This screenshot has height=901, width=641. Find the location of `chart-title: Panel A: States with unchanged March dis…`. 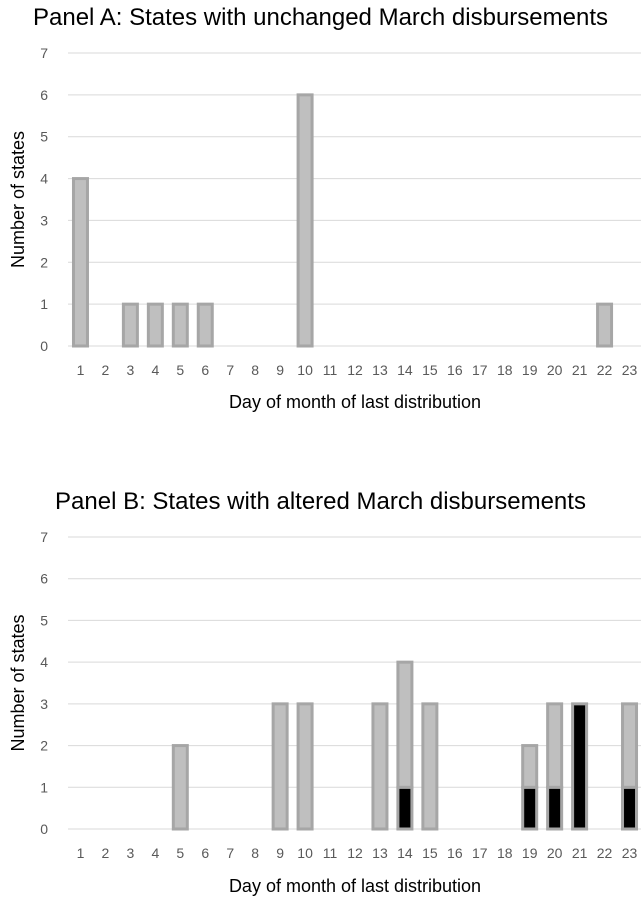

chart-title: Panel A: States with unchanged March dis… is located at coordinates (320, 17).